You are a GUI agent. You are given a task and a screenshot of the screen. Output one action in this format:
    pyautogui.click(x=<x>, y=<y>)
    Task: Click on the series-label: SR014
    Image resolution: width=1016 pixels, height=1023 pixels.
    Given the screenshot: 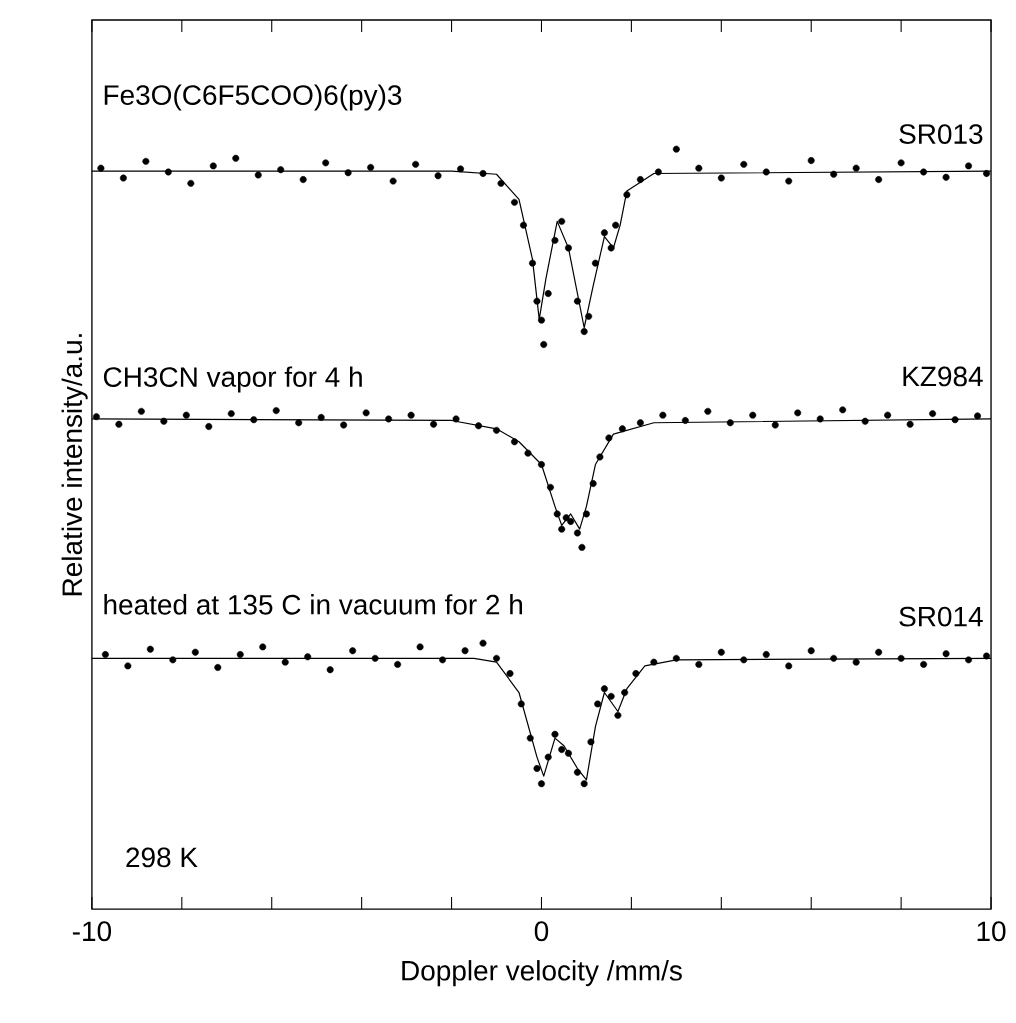 What is the action you would take?
    pyautogui.click(x=941, y=616)
    